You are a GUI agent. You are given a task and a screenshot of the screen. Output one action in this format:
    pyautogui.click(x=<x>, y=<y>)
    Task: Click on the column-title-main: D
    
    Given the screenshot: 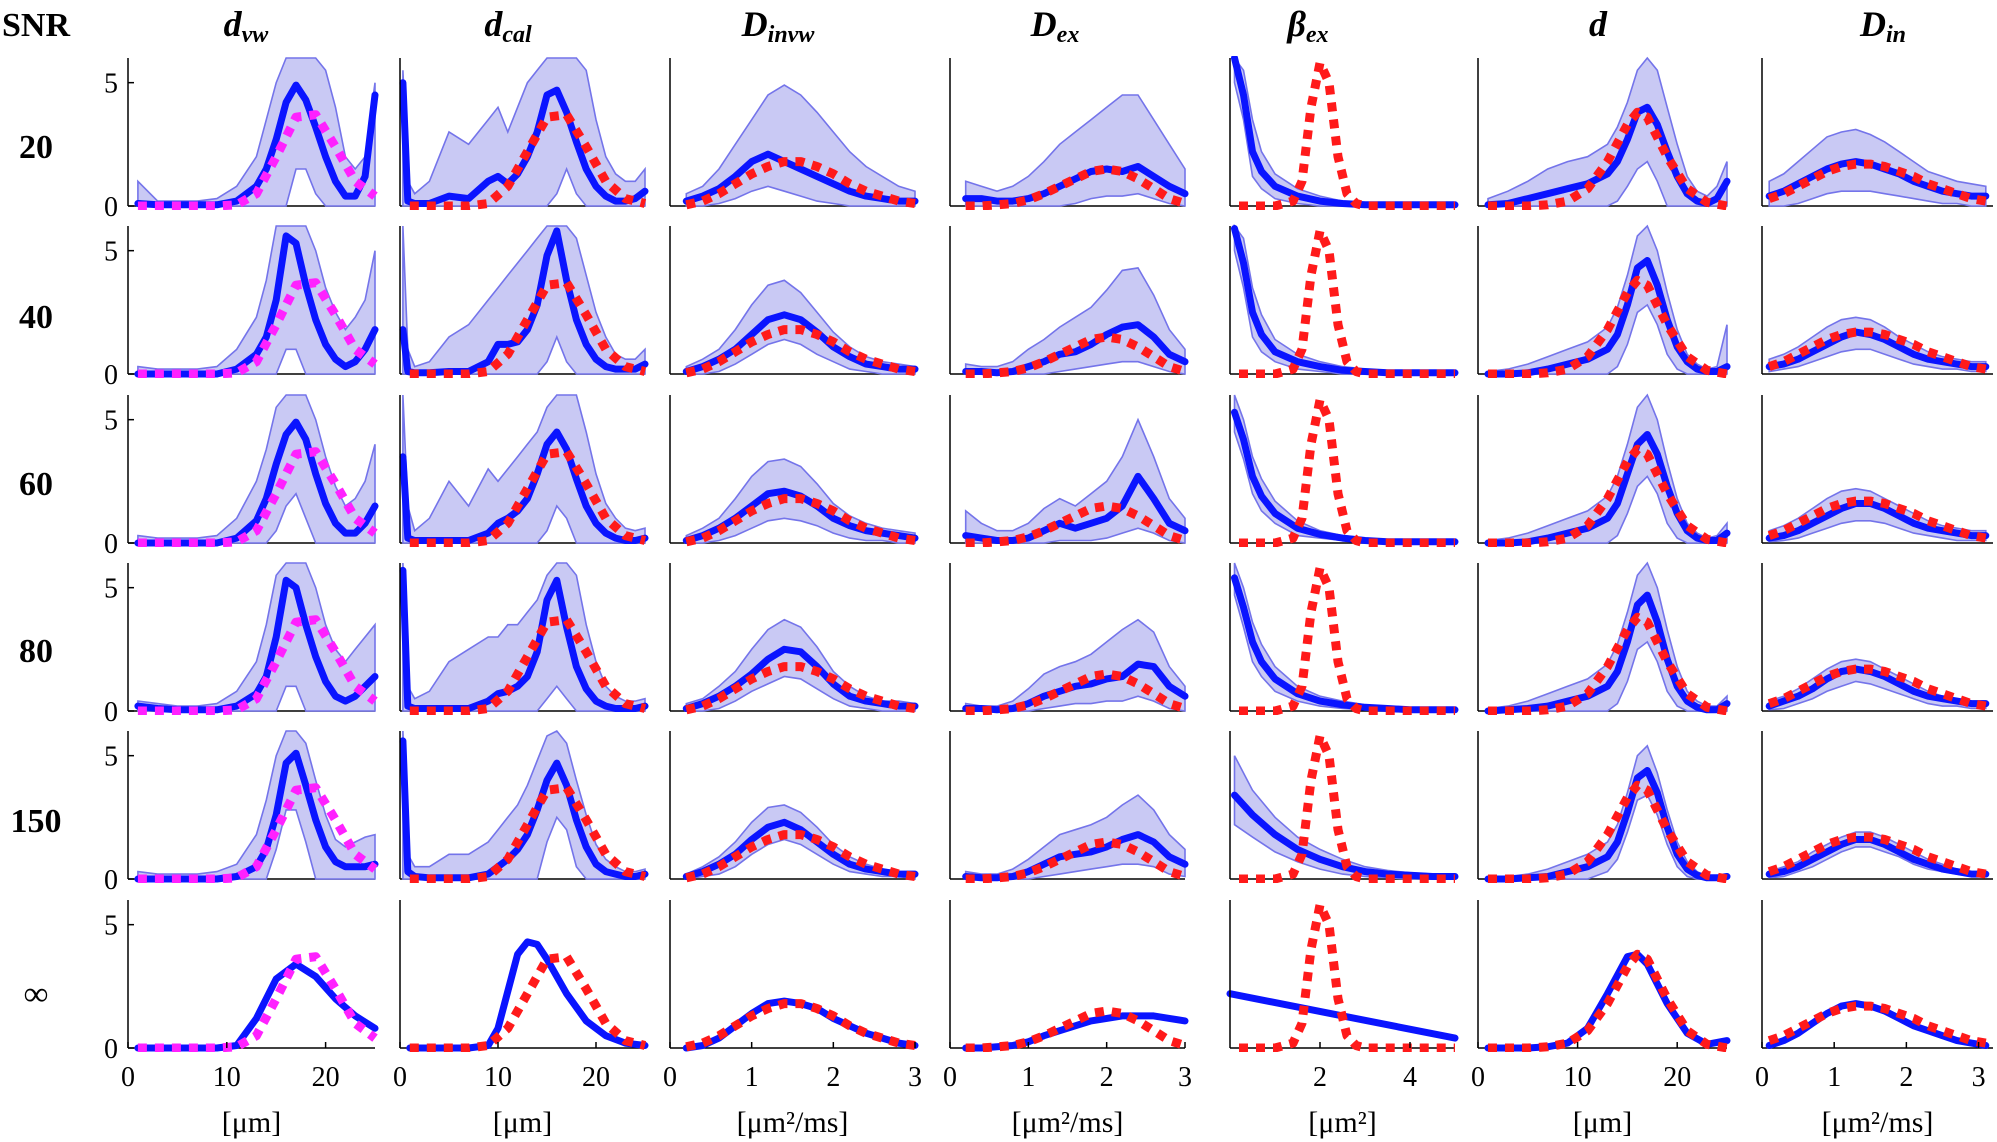 What is the action you would take?
    pyautogui.click(x=754, y=24)
    